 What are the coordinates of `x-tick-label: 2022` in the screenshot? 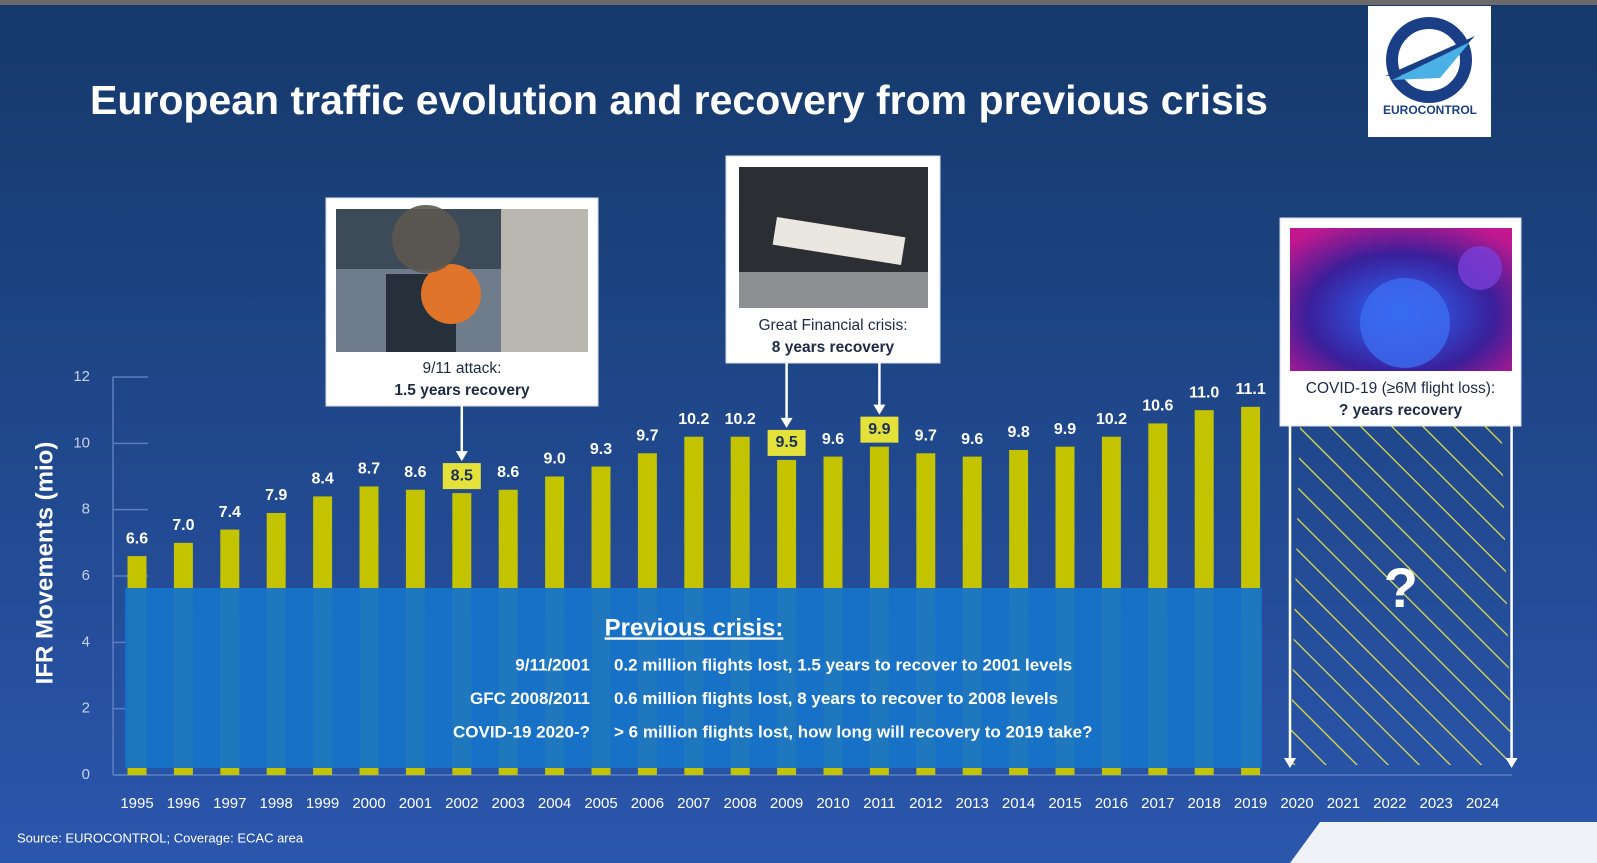 It's located at (1389, 803).